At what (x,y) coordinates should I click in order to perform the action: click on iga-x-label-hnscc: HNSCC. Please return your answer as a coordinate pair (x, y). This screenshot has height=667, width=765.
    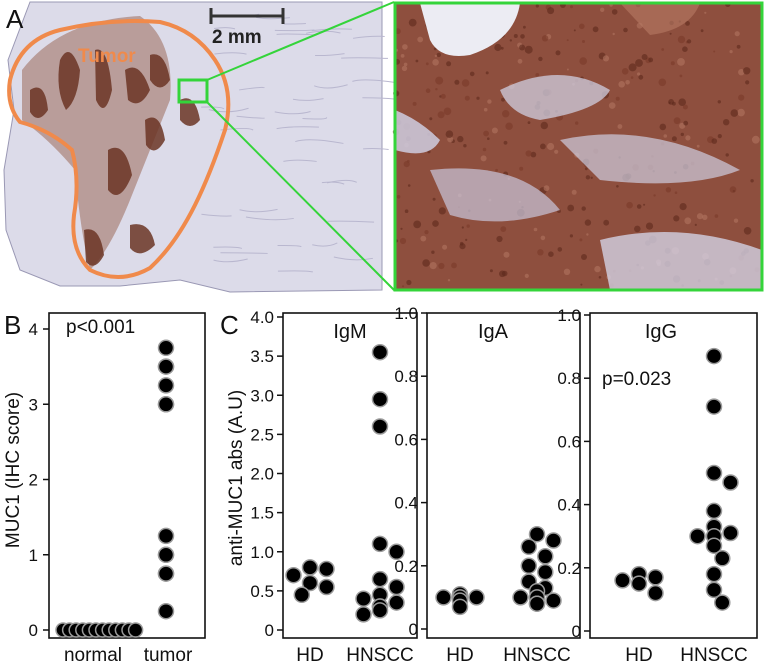
    Looking at the image, I should click on (537, 655).